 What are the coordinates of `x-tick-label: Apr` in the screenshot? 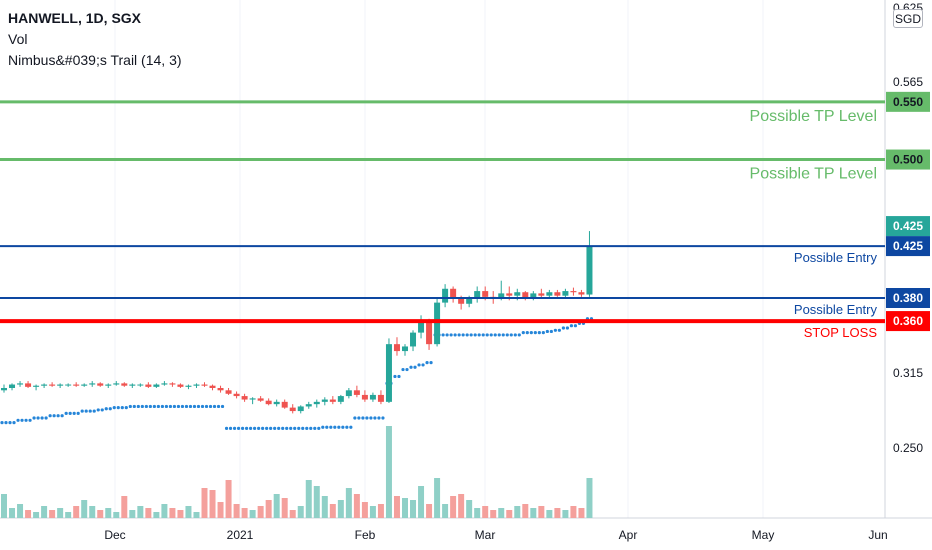 It's located at (628, 535).